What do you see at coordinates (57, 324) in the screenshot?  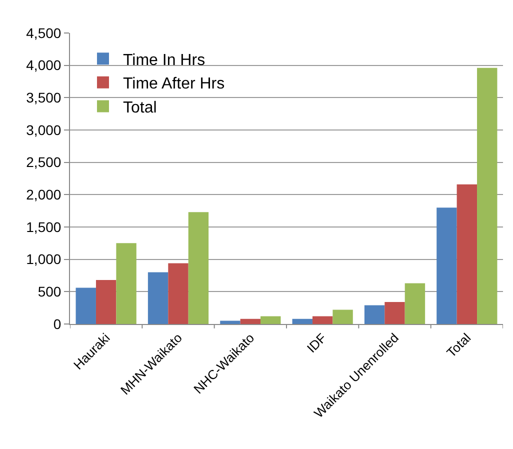 I see `y-tick-label: 0` at bounding box center [57, 324].